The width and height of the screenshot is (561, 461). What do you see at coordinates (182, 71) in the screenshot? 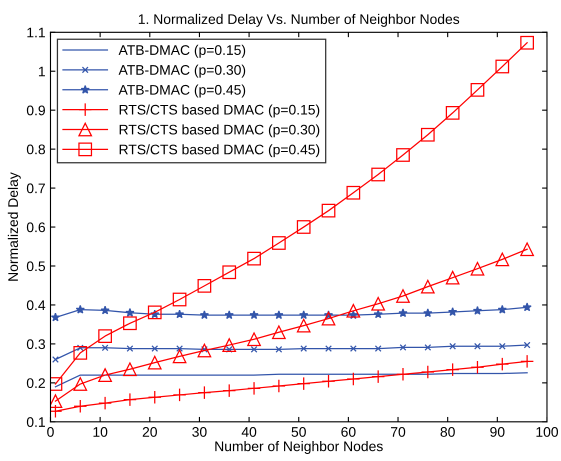
I see `legend-label: ATB-DMAC (p=0.30)` at bounding box center [182, 71].